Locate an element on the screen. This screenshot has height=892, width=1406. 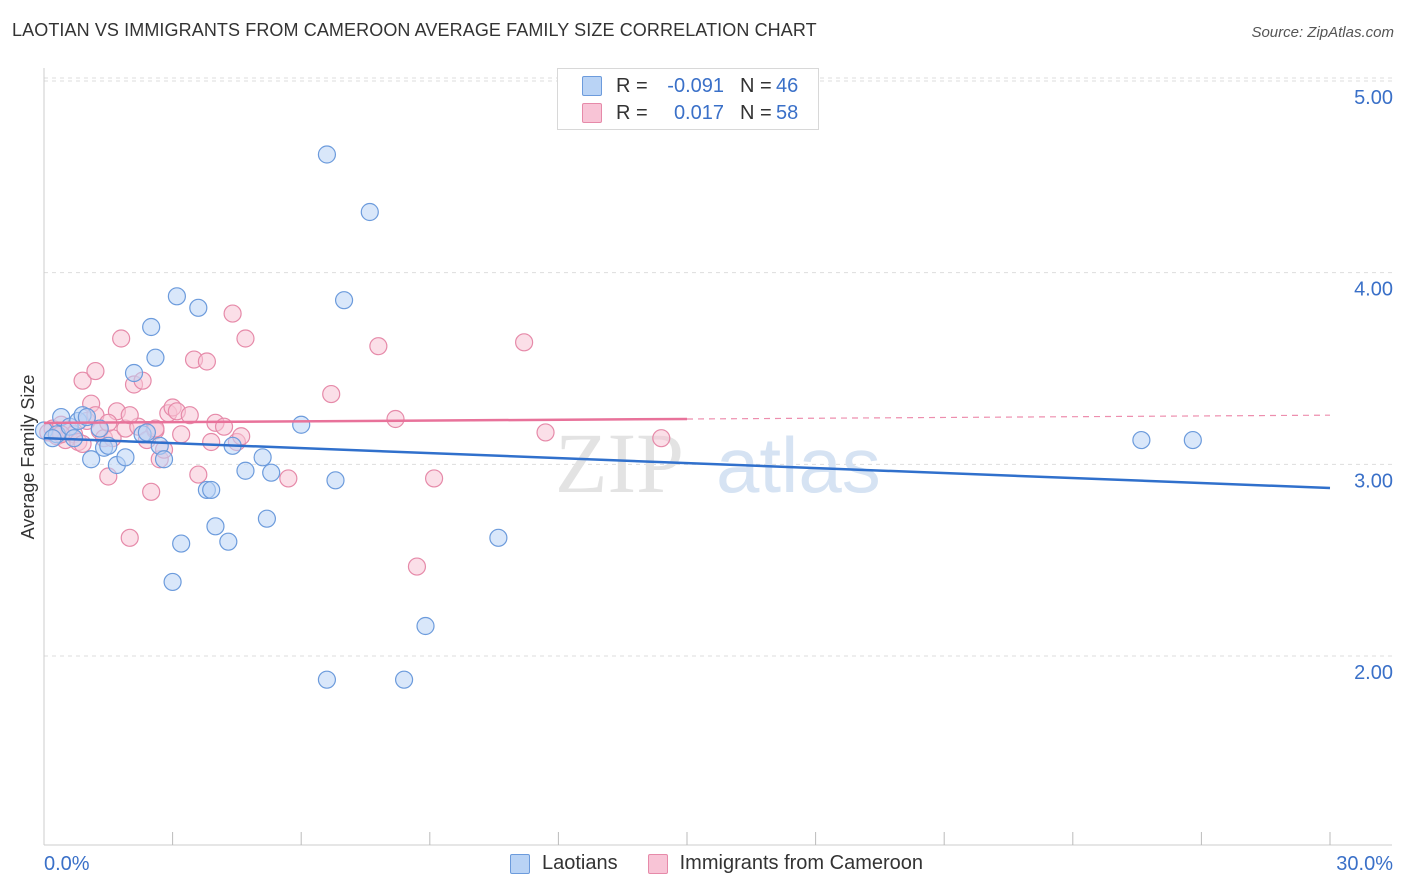
legend-row-laotians: R = -0.091 N = 46 is located at coordinates (690, 86).